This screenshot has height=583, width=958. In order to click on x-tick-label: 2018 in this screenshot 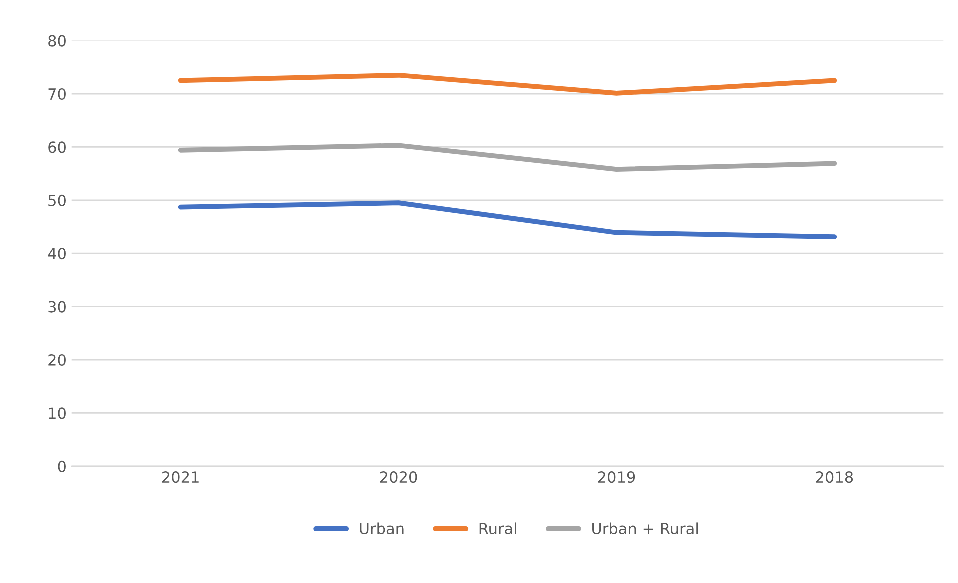, I will do `click(835, 478)`.